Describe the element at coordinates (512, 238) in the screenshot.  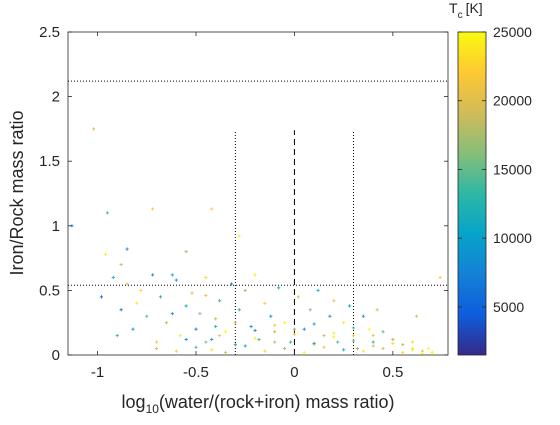
I see `colorbar-tick-label: 10000` at that location.